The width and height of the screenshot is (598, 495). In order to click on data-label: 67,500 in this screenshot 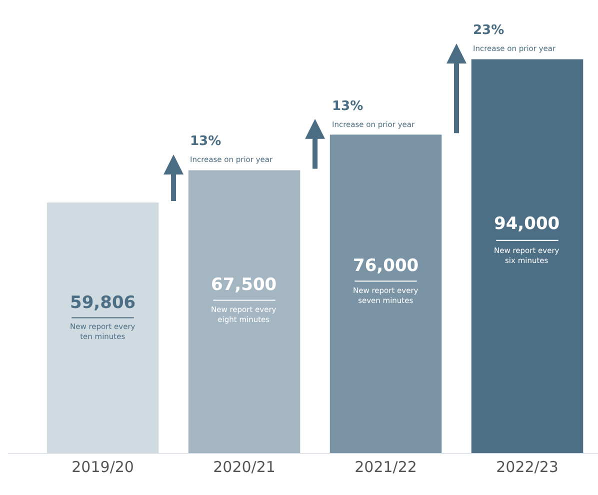, I will do `click(244, 285)`.